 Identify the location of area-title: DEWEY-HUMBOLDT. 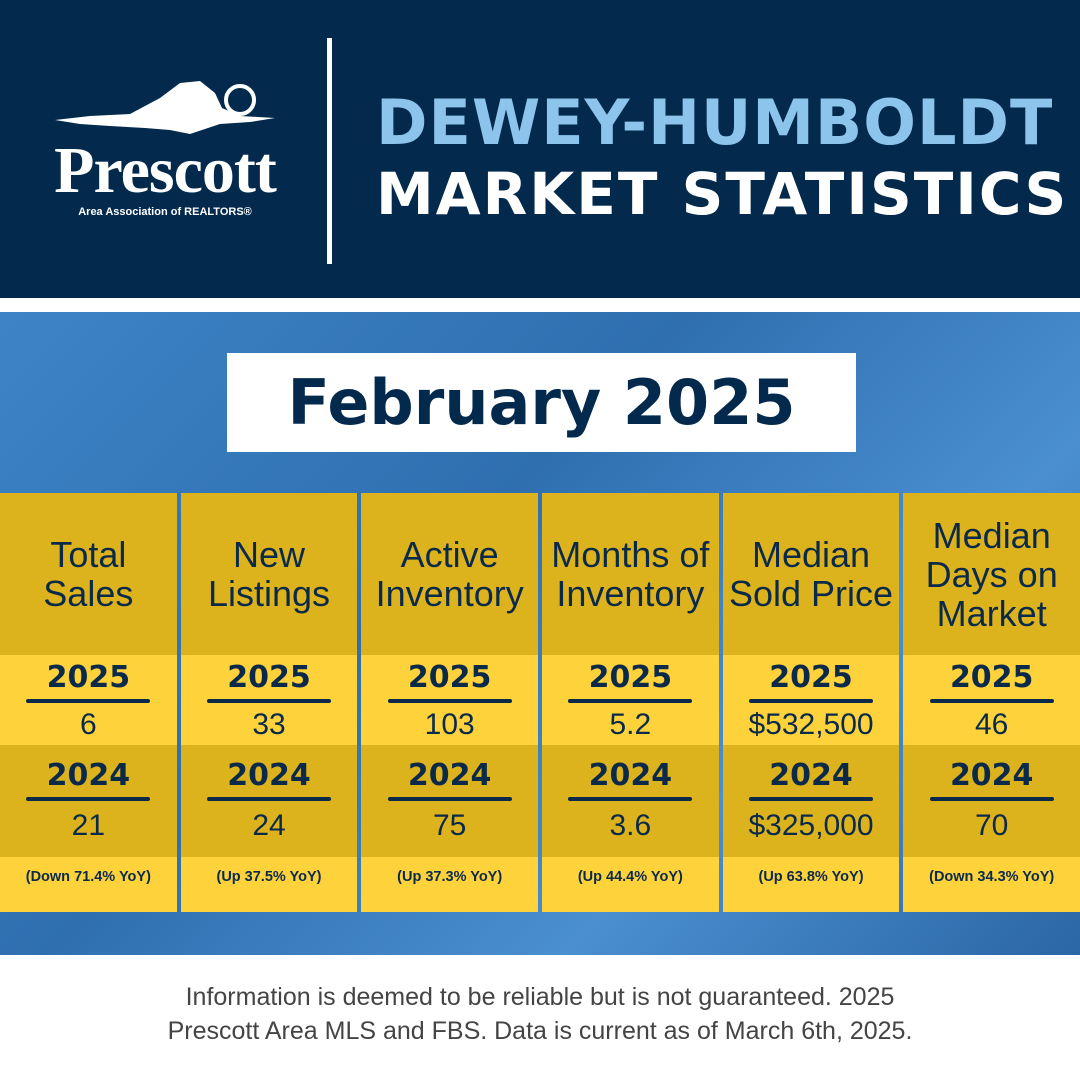
(715, 122).